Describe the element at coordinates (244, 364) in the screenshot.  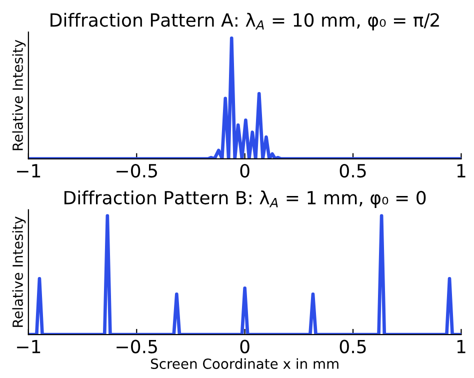
I see `x-axis-title: Screen Coordinate x in mm` at that location.